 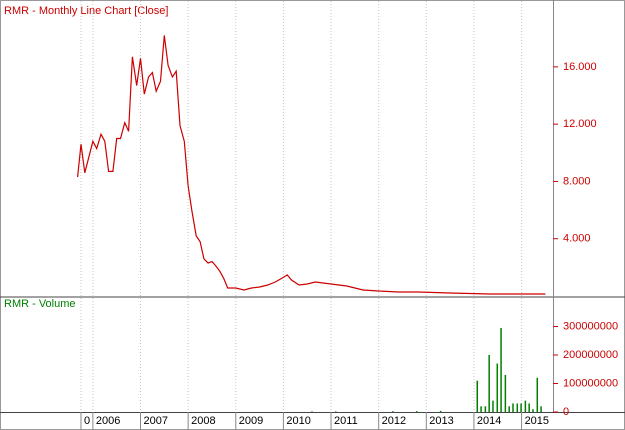 What do you see at coordinates (156, 421) in the screenshot?
I see `x-tick-label: 2007` at bounding box center [156, 421].